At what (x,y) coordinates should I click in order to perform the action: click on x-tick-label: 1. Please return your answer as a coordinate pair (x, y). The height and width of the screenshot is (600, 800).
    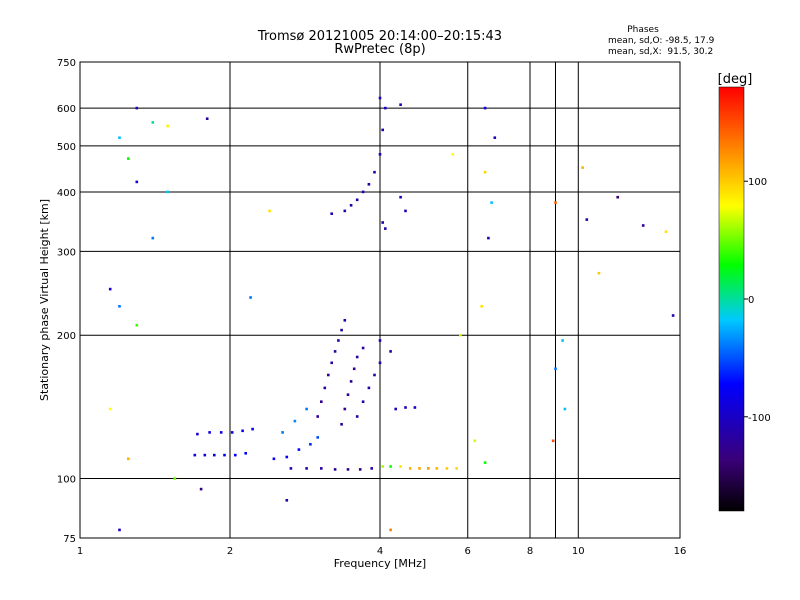
    Looking at the image, I should click on (80, 551).